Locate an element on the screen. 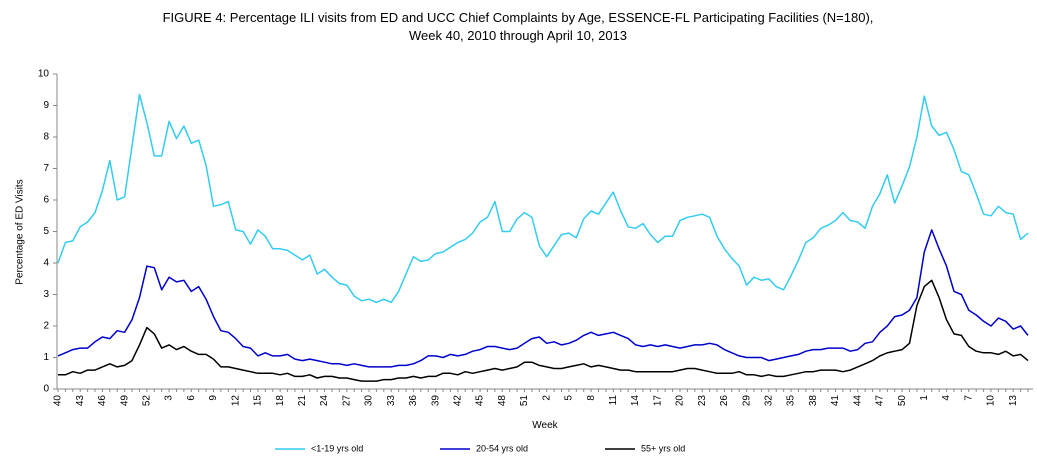  x-tick-label: 13 is located at coordinates (1013, 401).